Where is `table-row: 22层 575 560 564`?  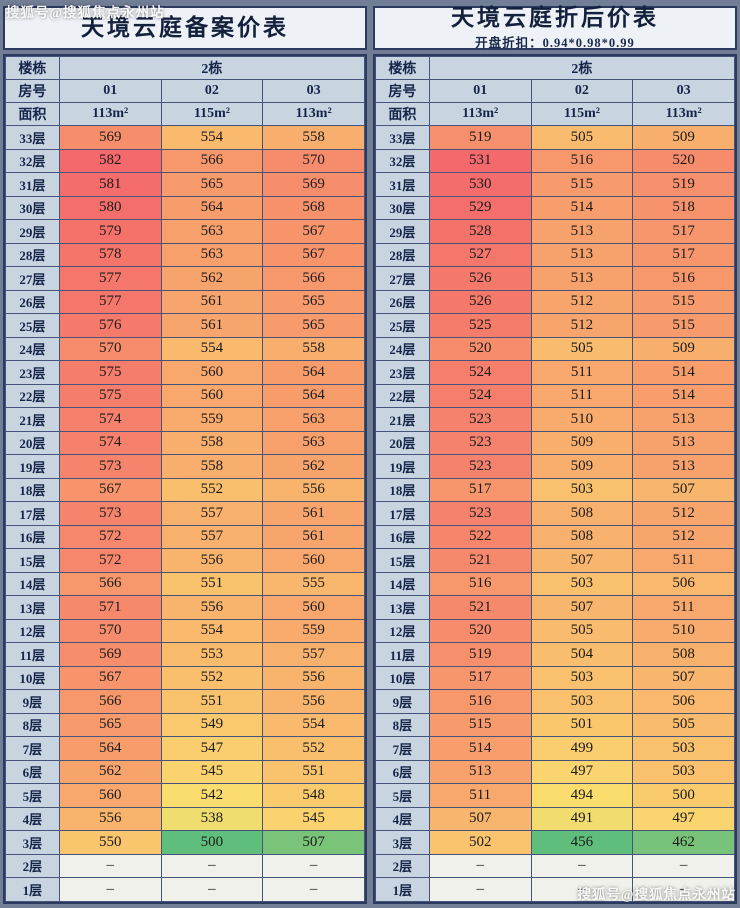 table-row: 22层 575 560 564 is located at coordinates (185, 395).